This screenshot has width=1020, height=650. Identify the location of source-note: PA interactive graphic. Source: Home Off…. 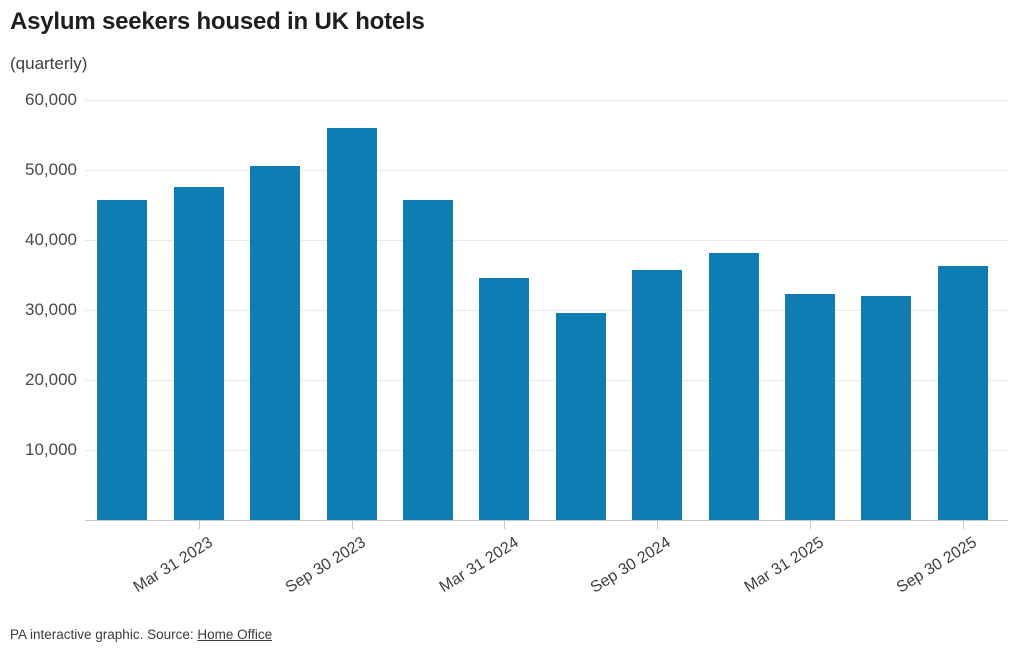
(141, 634).